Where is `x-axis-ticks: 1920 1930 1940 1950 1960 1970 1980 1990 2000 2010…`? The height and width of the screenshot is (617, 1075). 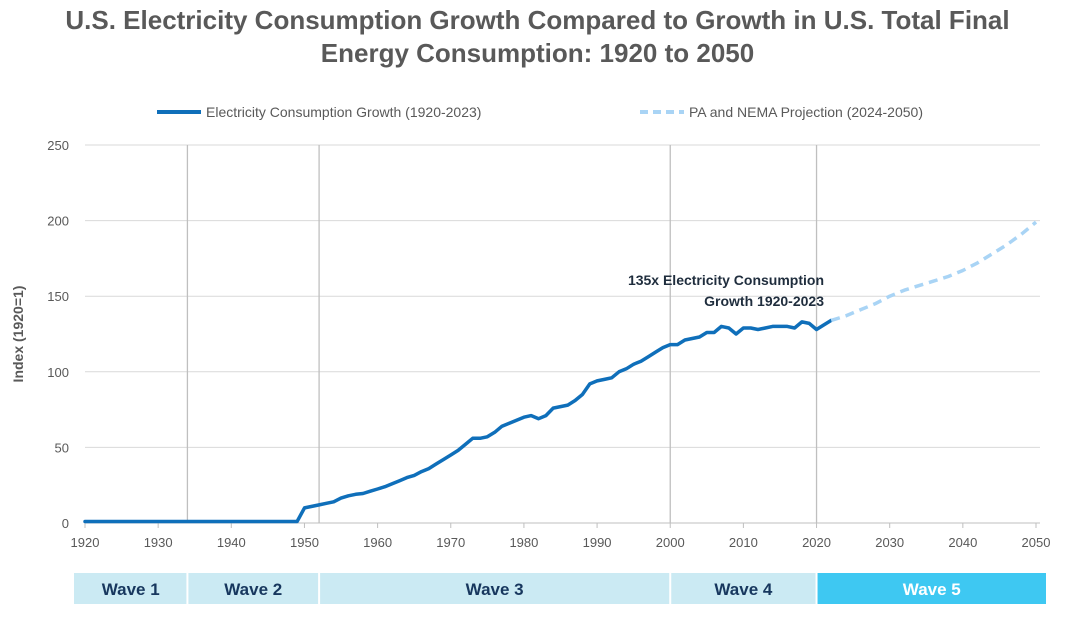 x-axis-ticks: 1920 1930 1940 1950 1960 1970 1980 1990 2000 2010… is located at coordinates (561, 536).